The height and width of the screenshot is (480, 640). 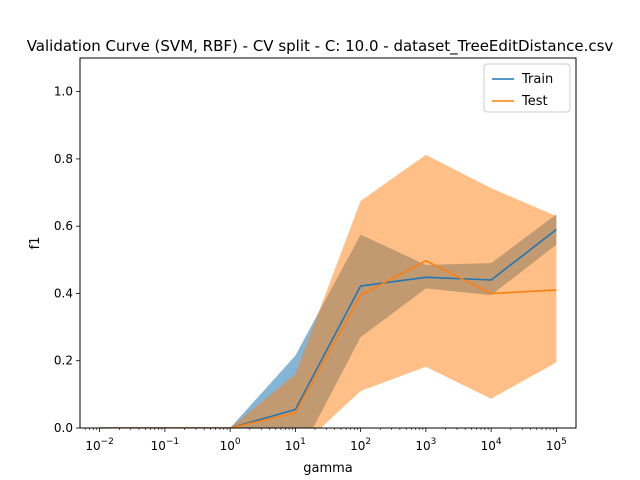 What do you see at coordinates (63, 293) in the screenshot?
I see `y-tick-label: 0.4` at bounding box center [63, 293].